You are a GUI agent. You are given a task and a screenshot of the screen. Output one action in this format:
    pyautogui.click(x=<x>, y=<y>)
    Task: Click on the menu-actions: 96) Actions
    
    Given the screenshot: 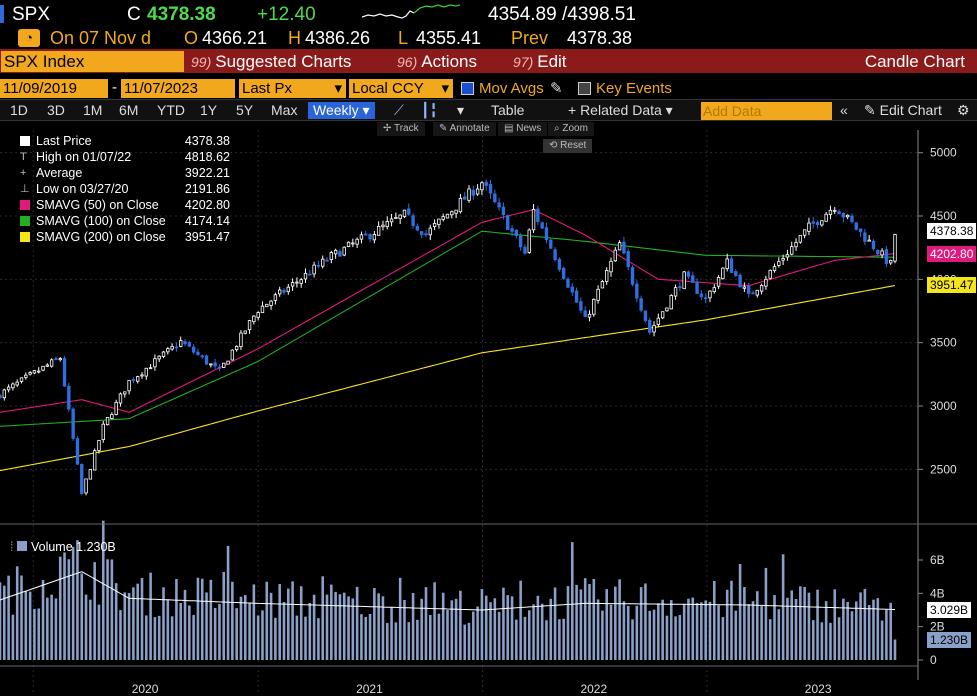 What is the action you would take?
    pyautogui.click(x=437, y=61)
    